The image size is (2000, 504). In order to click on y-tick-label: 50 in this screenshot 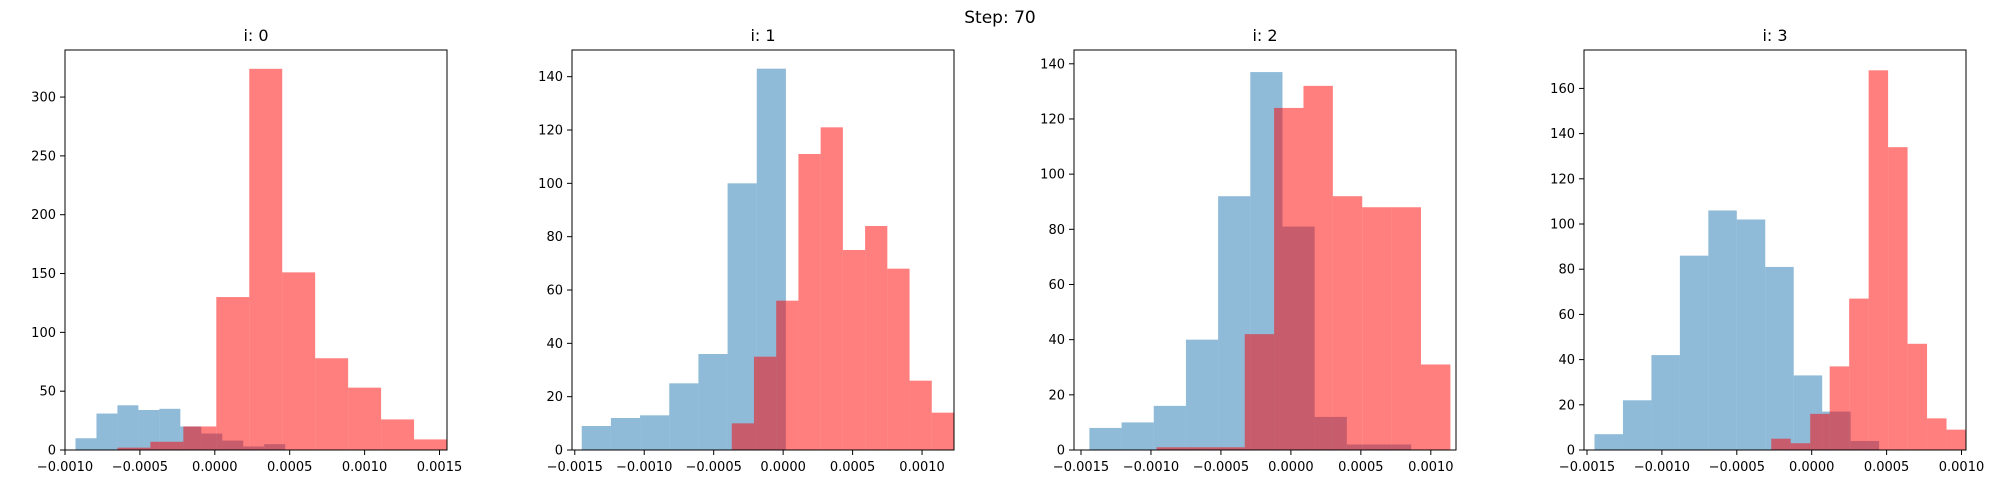, I will do `click(47, 392)`.